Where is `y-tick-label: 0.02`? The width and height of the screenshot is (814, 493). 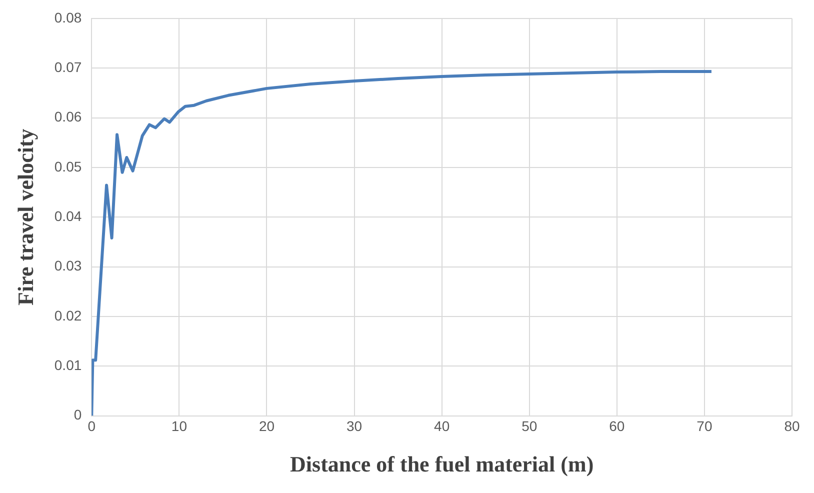
y-tick-label: 0.02 is located at coordinates (68, 315).